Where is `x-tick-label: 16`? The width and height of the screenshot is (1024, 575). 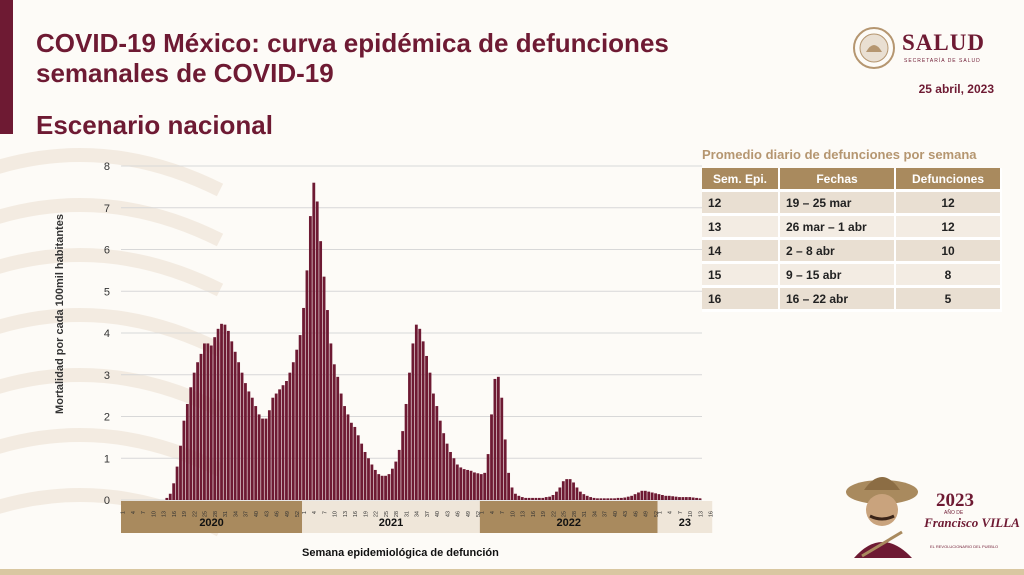 x-tick-label: 16 is located at coordinates (175, 514).